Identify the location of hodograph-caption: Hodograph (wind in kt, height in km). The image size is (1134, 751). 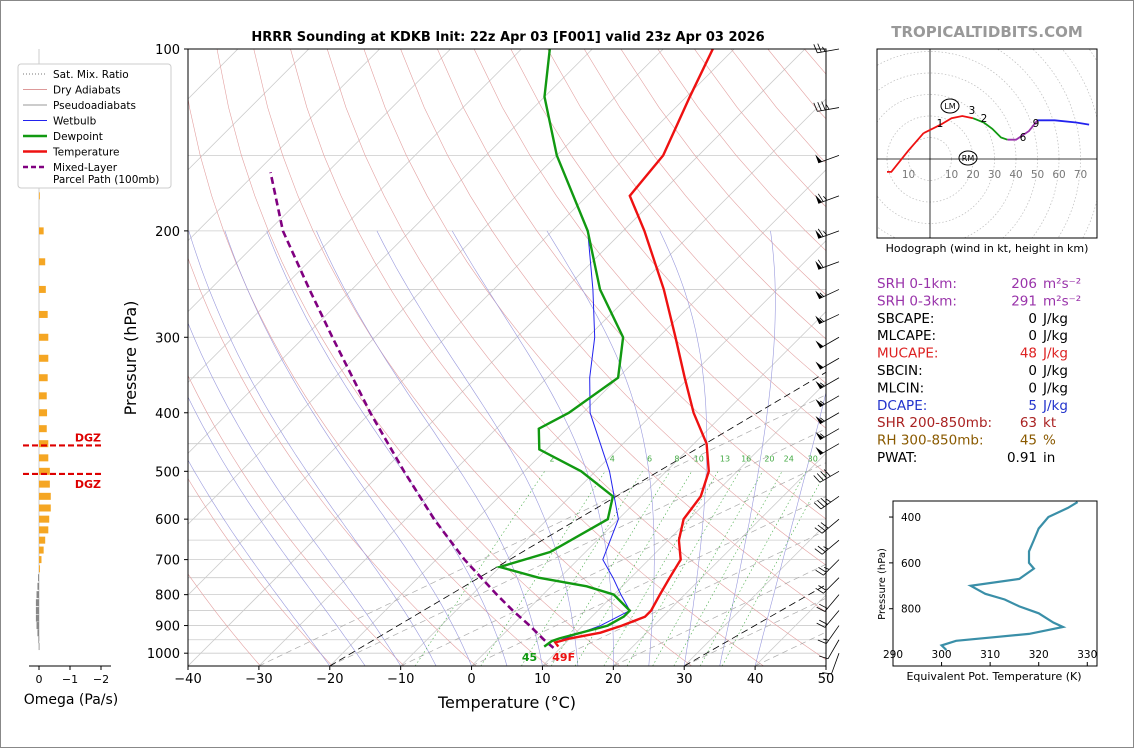
(987, 248).